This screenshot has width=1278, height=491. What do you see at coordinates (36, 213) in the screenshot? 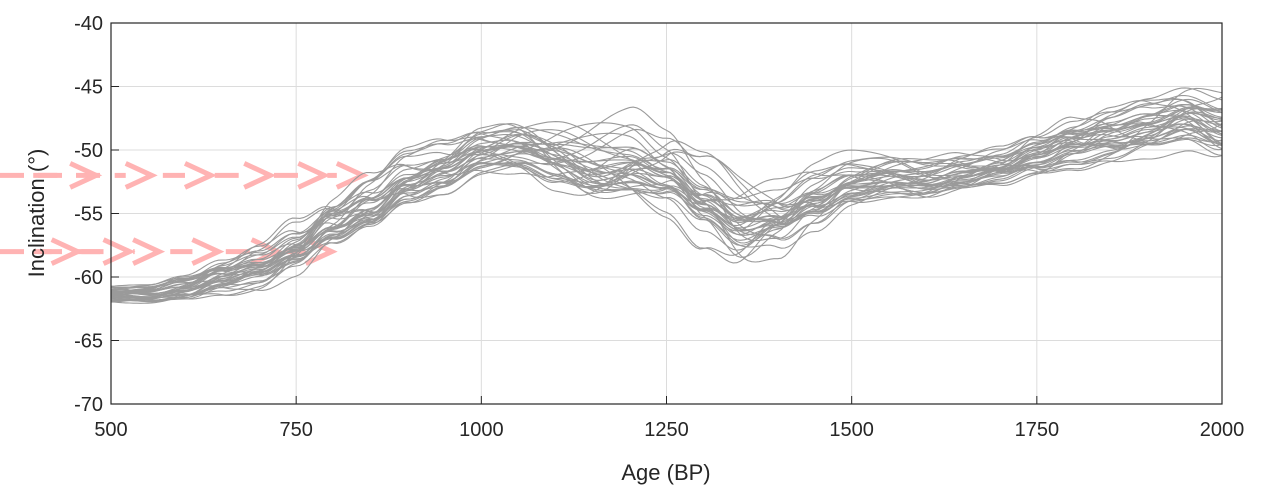
I see `y-axis-title: Inclination (°)` at bounding box center [36, 213].